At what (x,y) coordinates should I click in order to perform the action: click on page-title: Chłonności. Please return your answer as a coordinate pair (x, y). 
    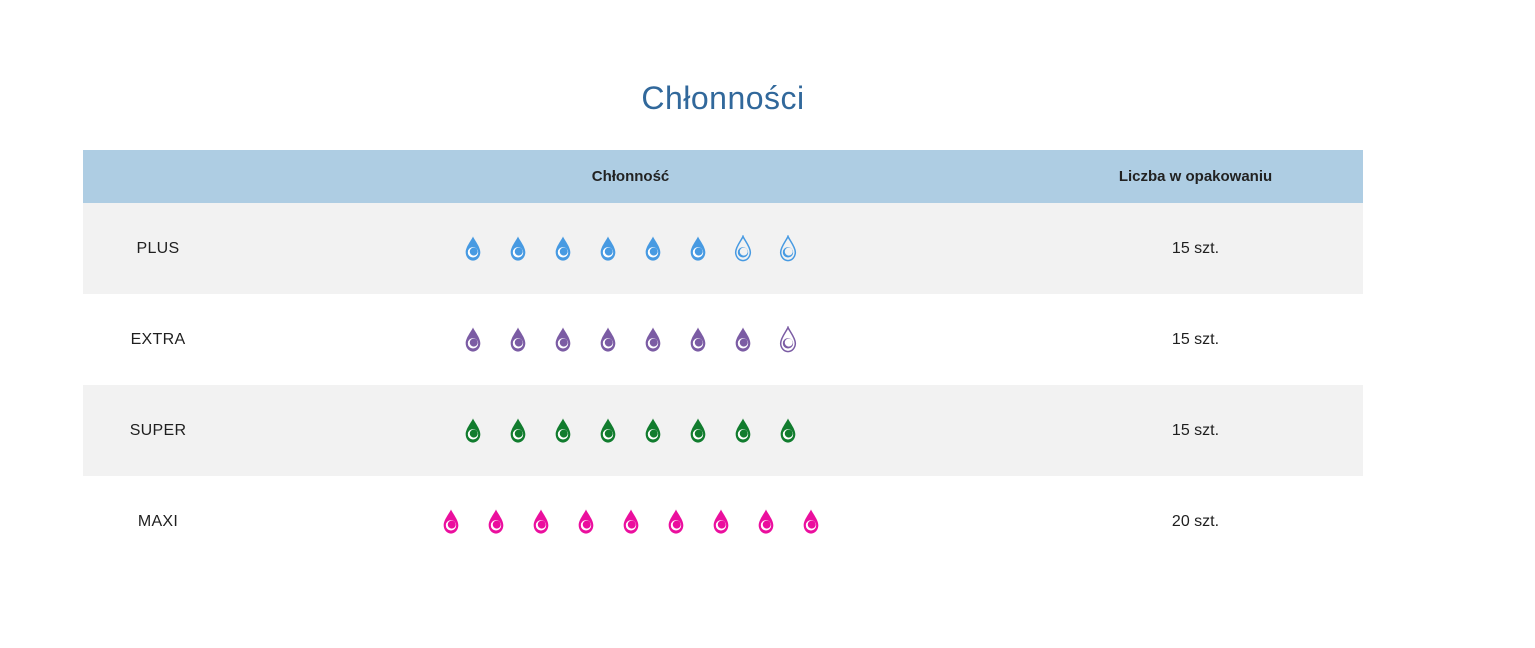
    Looking at the image, I should click on (723, 98).